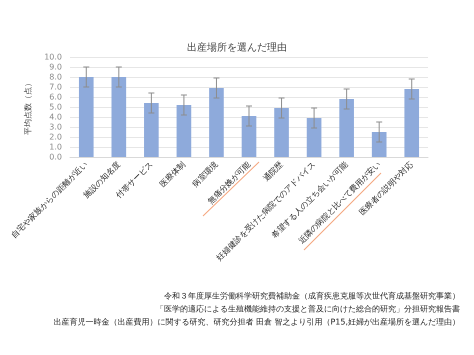 The height and width of the screenshot is (355, 474). I want to click on y-tick-label: 1.0, so click(55, 147).